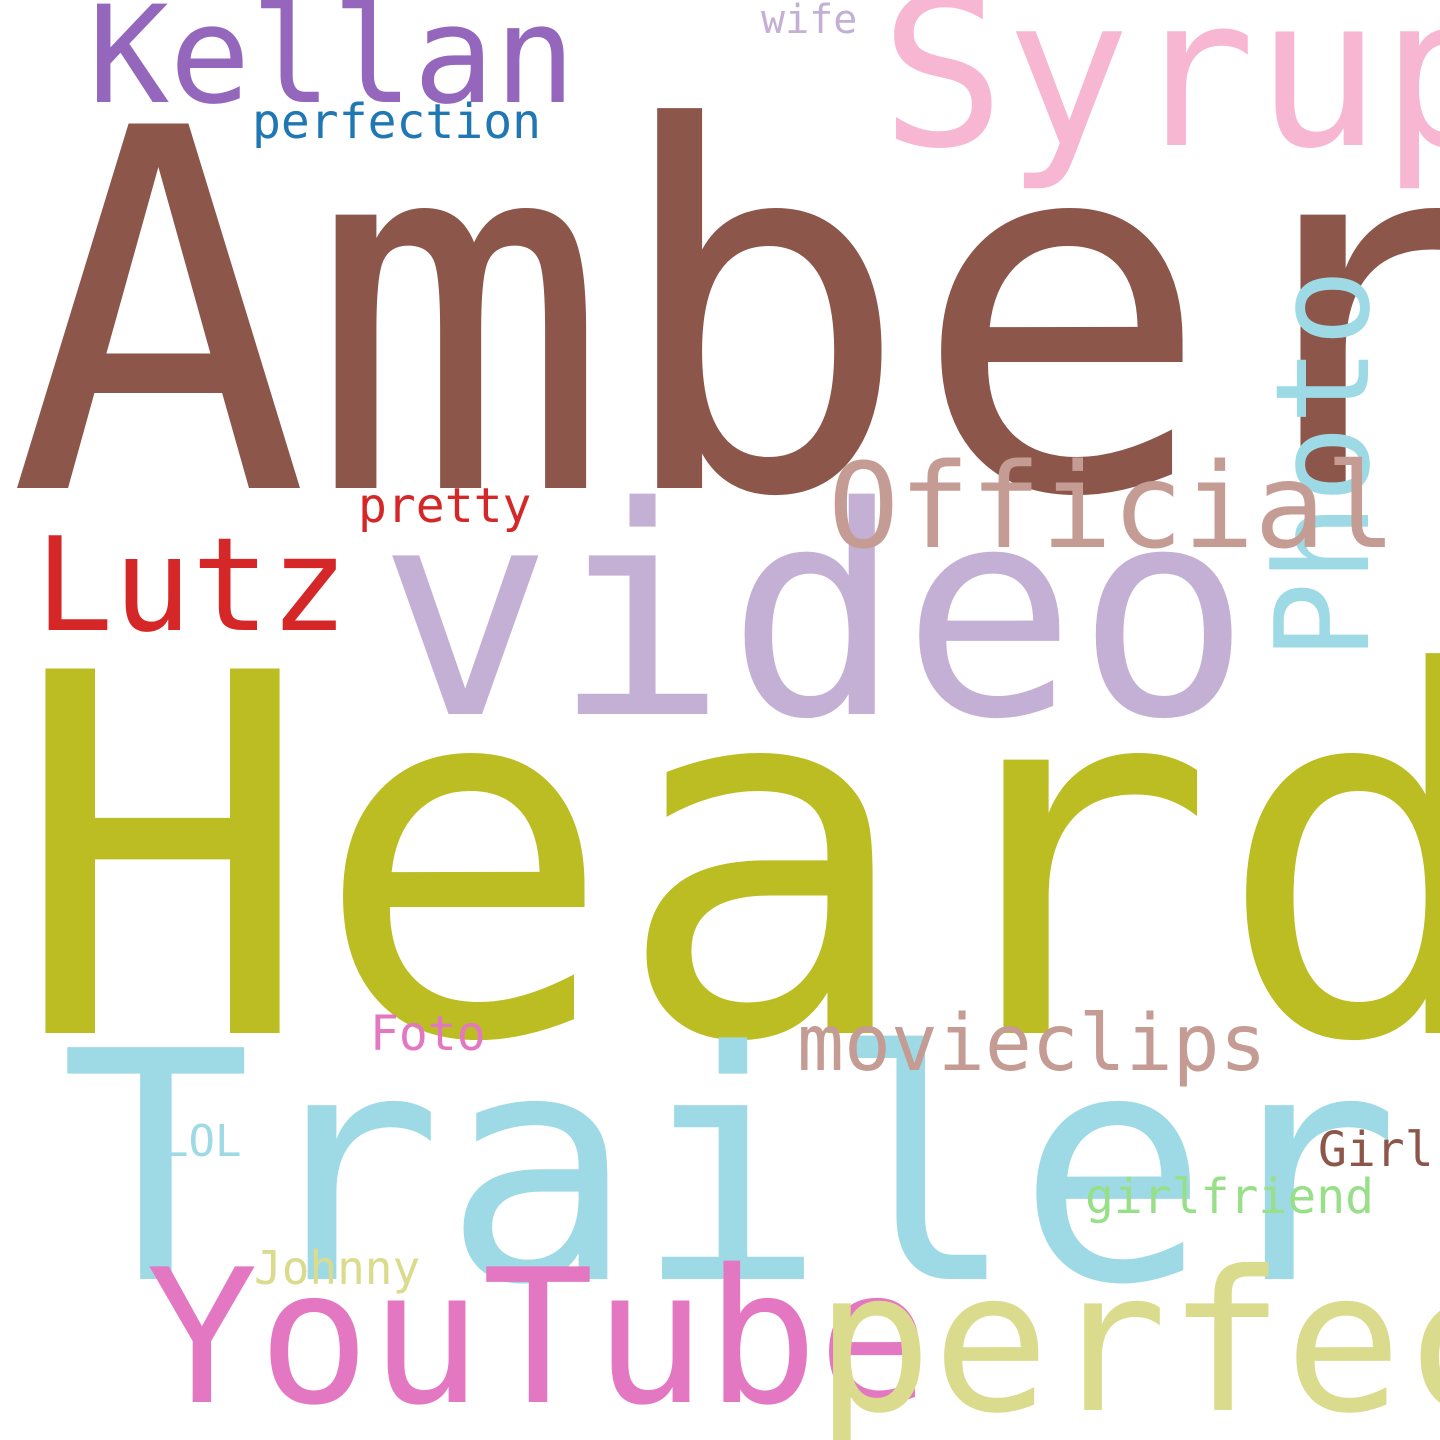 This screenshot has height=1440, width=1440. Describe the element at coordinates (202, 1141) in the screenshot. I see `word-lol: LOL` at that location.